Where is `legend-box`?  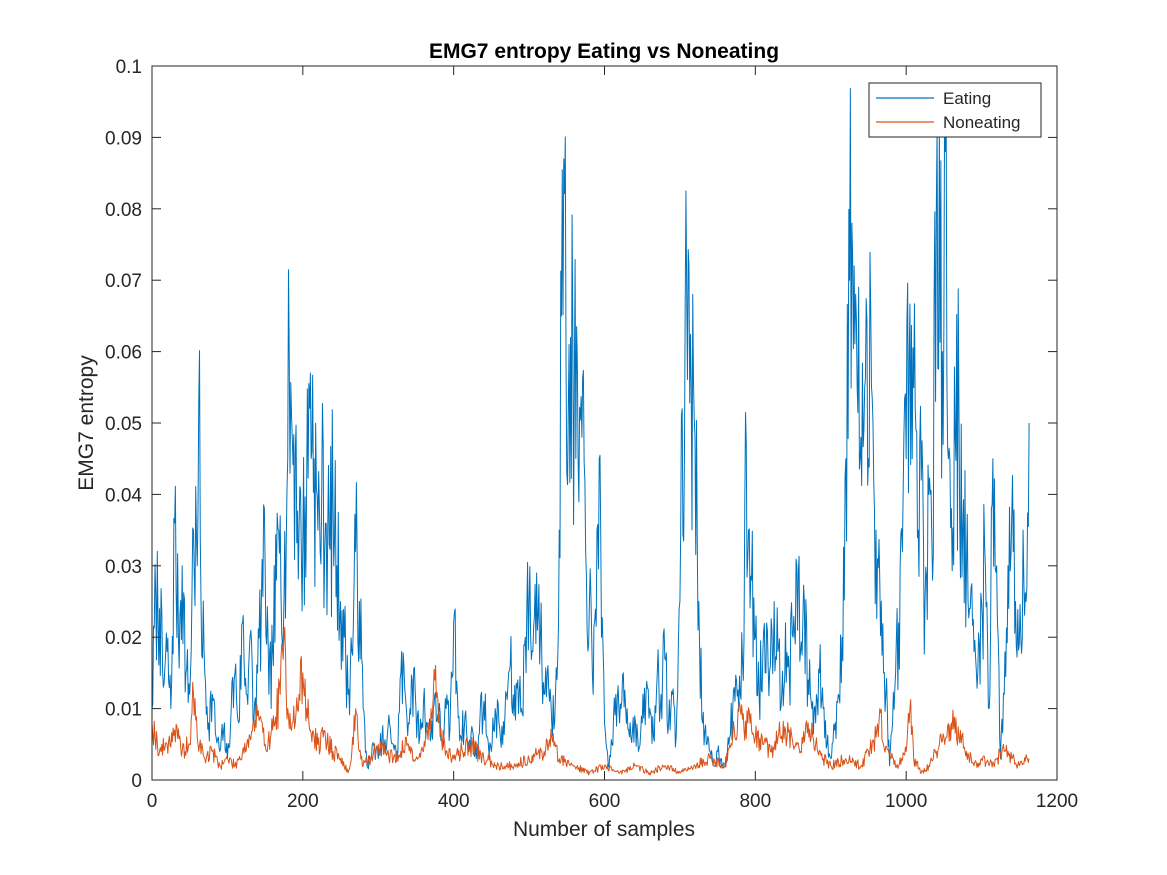 legend-box is located at coordinates (955, 110).